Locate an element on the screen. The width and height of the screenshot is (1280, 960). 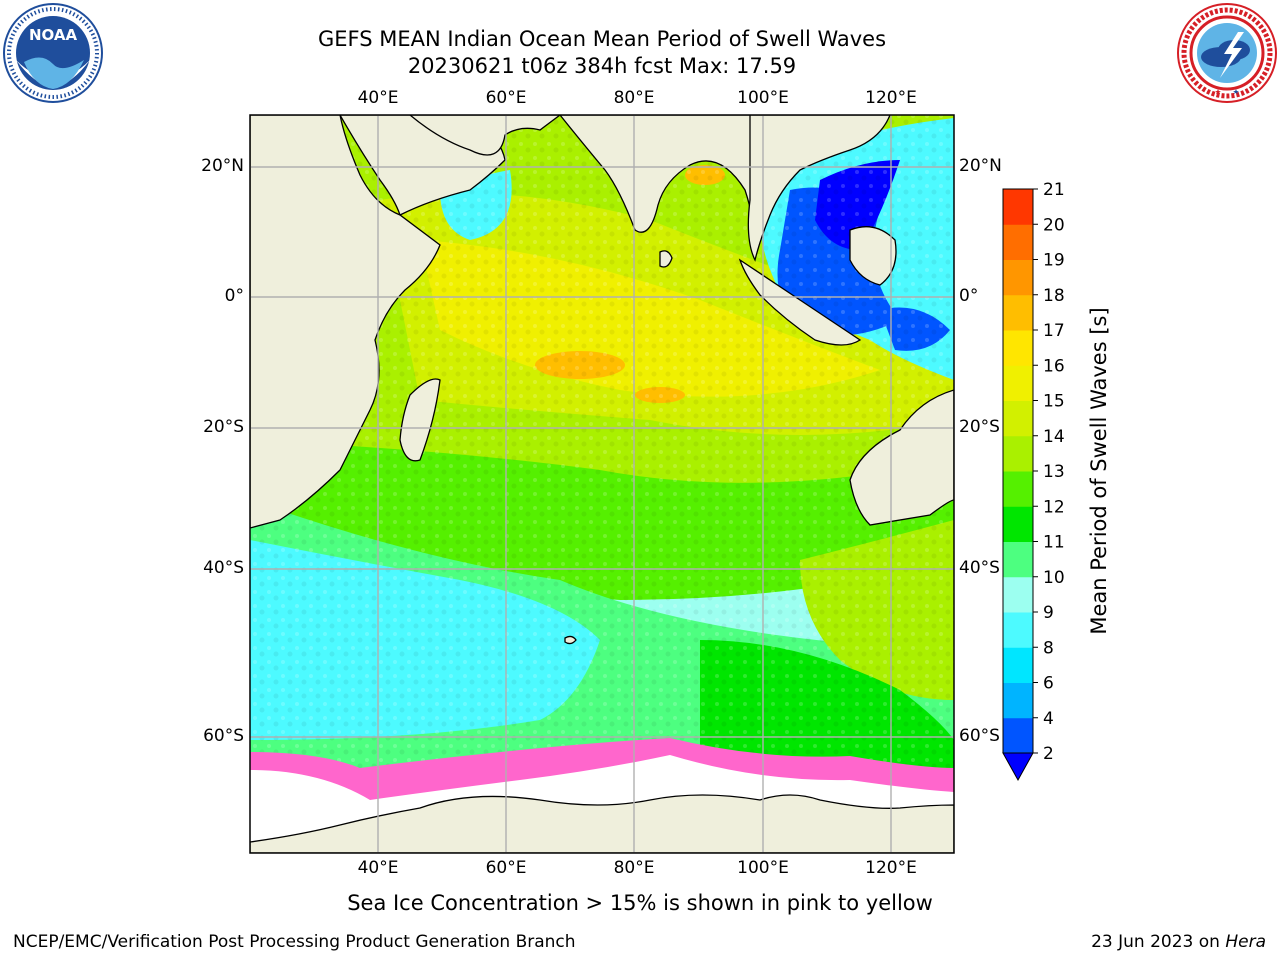
lat-label-left-20n: 20°N is located at coordinates (222, 166).